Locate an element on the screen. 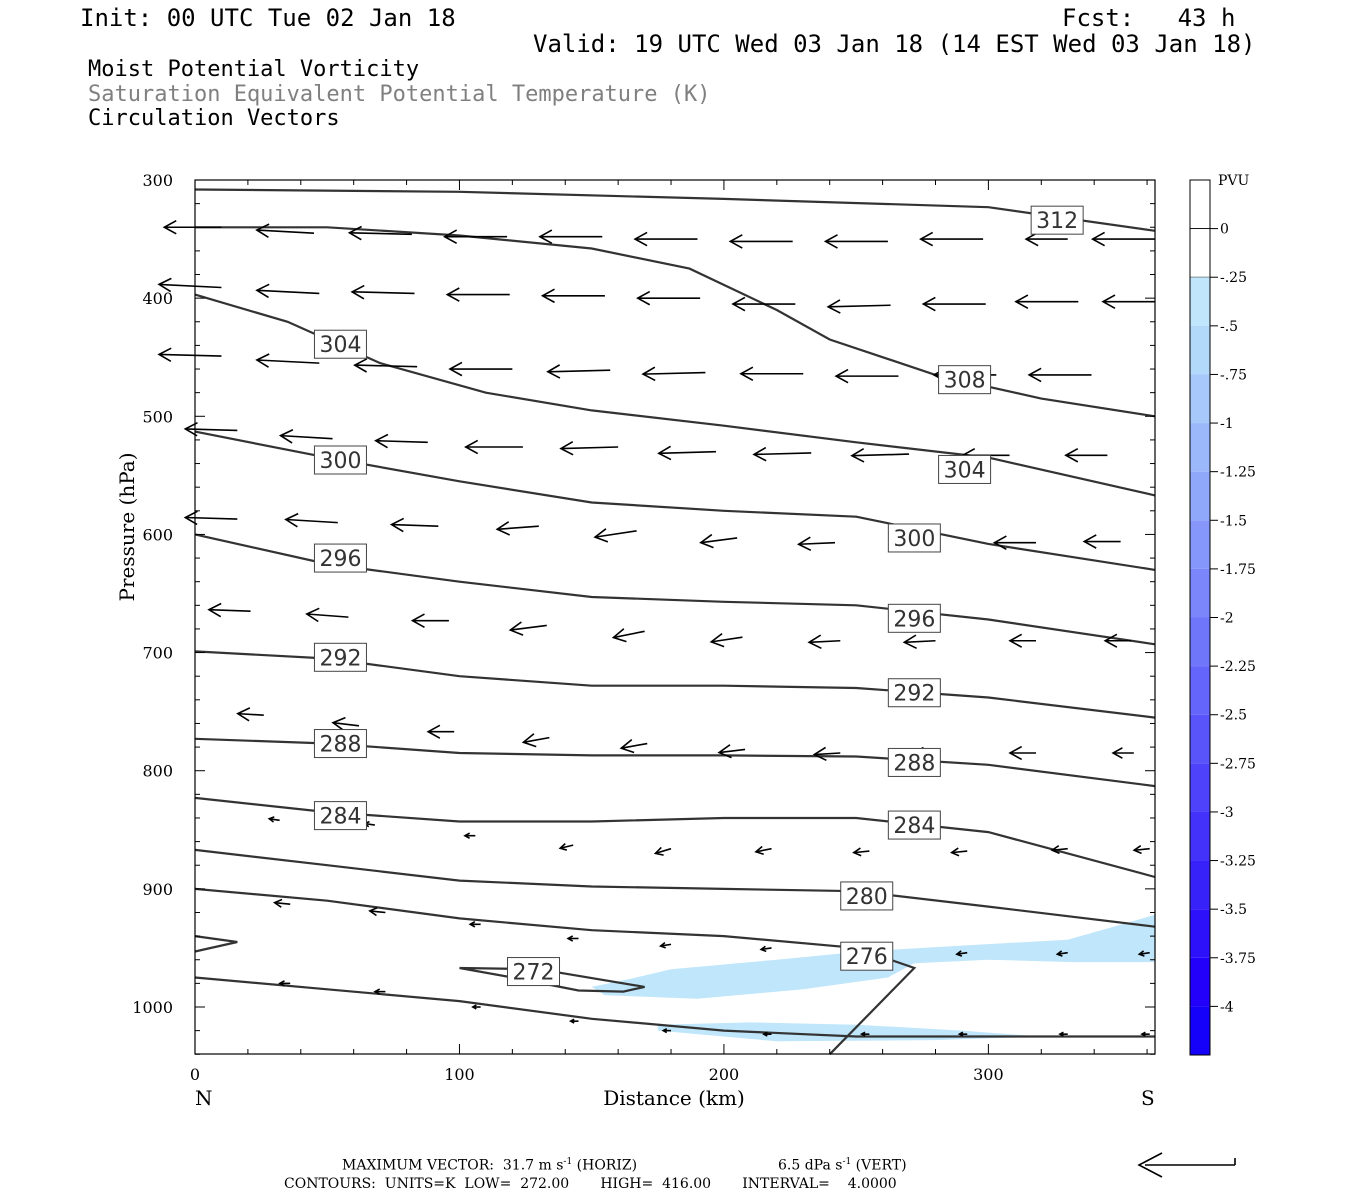  contour-label: 288 is located at coordinates (340, 744).